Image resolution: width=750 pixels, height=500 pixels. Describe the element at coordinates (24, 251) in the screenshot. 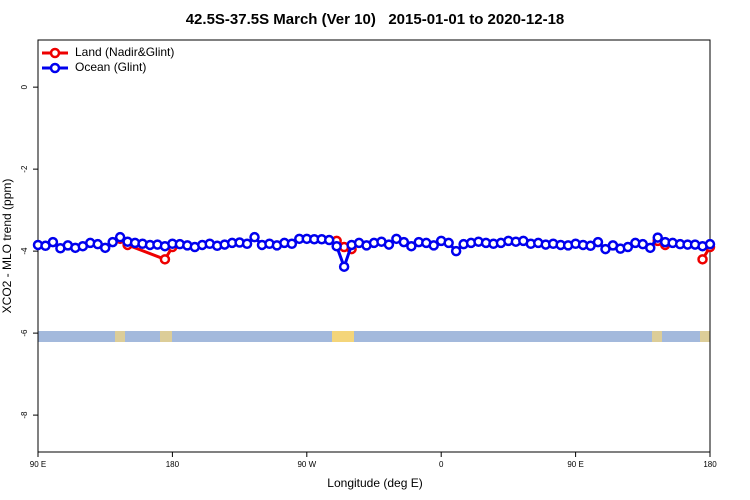

I see `y-tick-label: -4` at that location.